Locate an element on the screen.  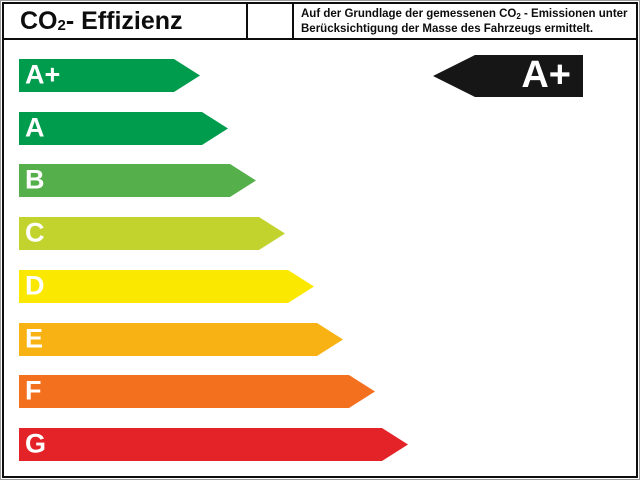
rating-value: A+ is located at coordinates (546, 75).